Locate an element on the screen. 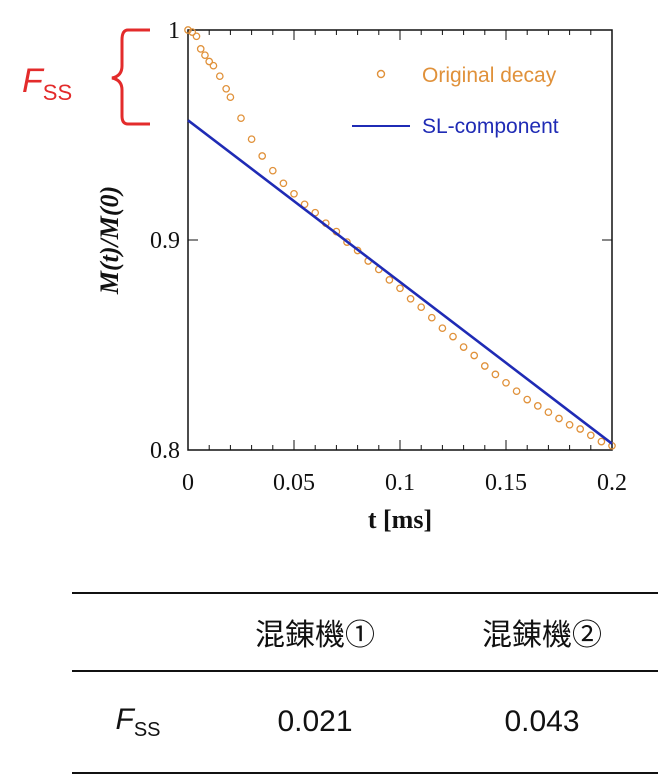 The image size is (658, 775). legend-label-original: Original decay is located at coordinates (489, 75).